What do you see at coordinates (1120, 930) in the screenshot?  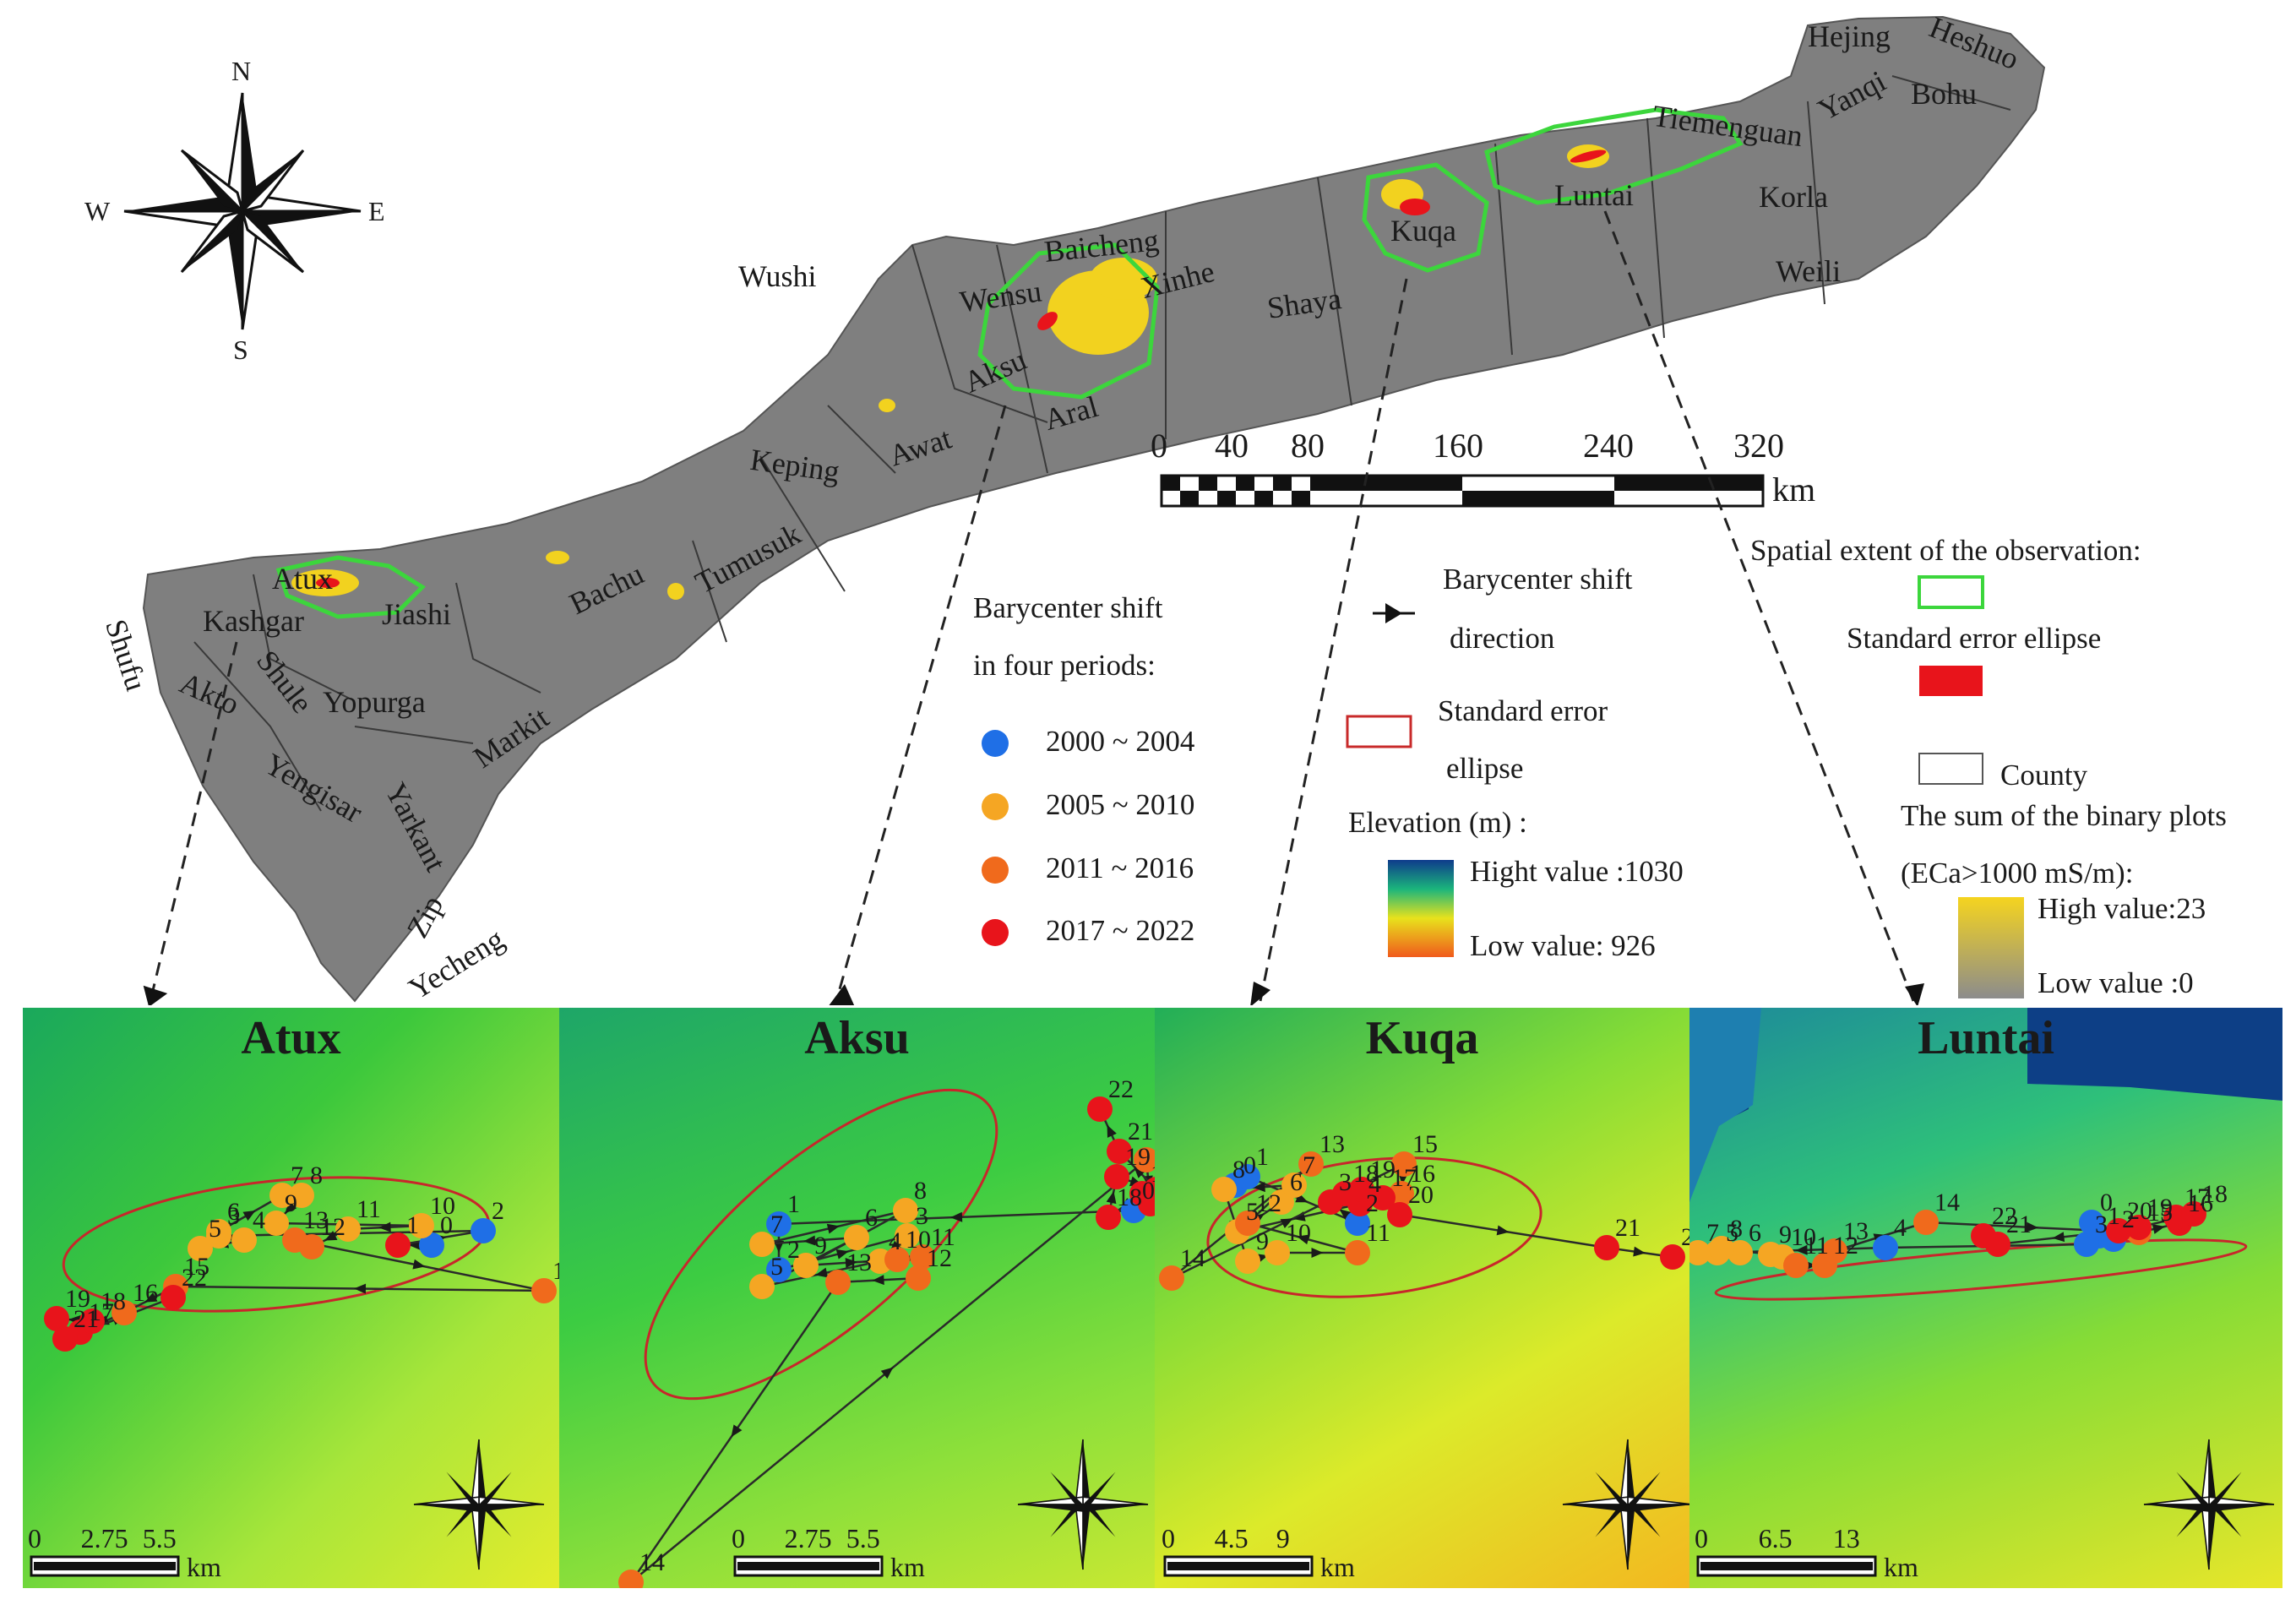 I see `legend-period: 2017 ~ 2022` at bounding box center [1120, 930].